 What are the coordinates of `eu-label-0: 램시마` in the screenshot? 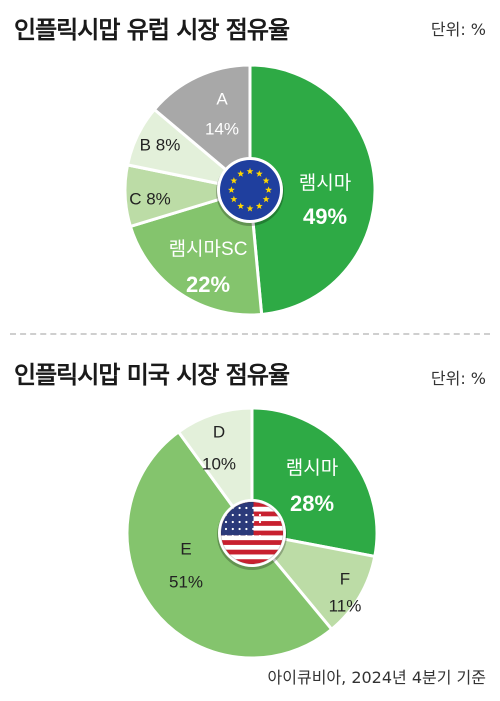 It's located at (325, 183).